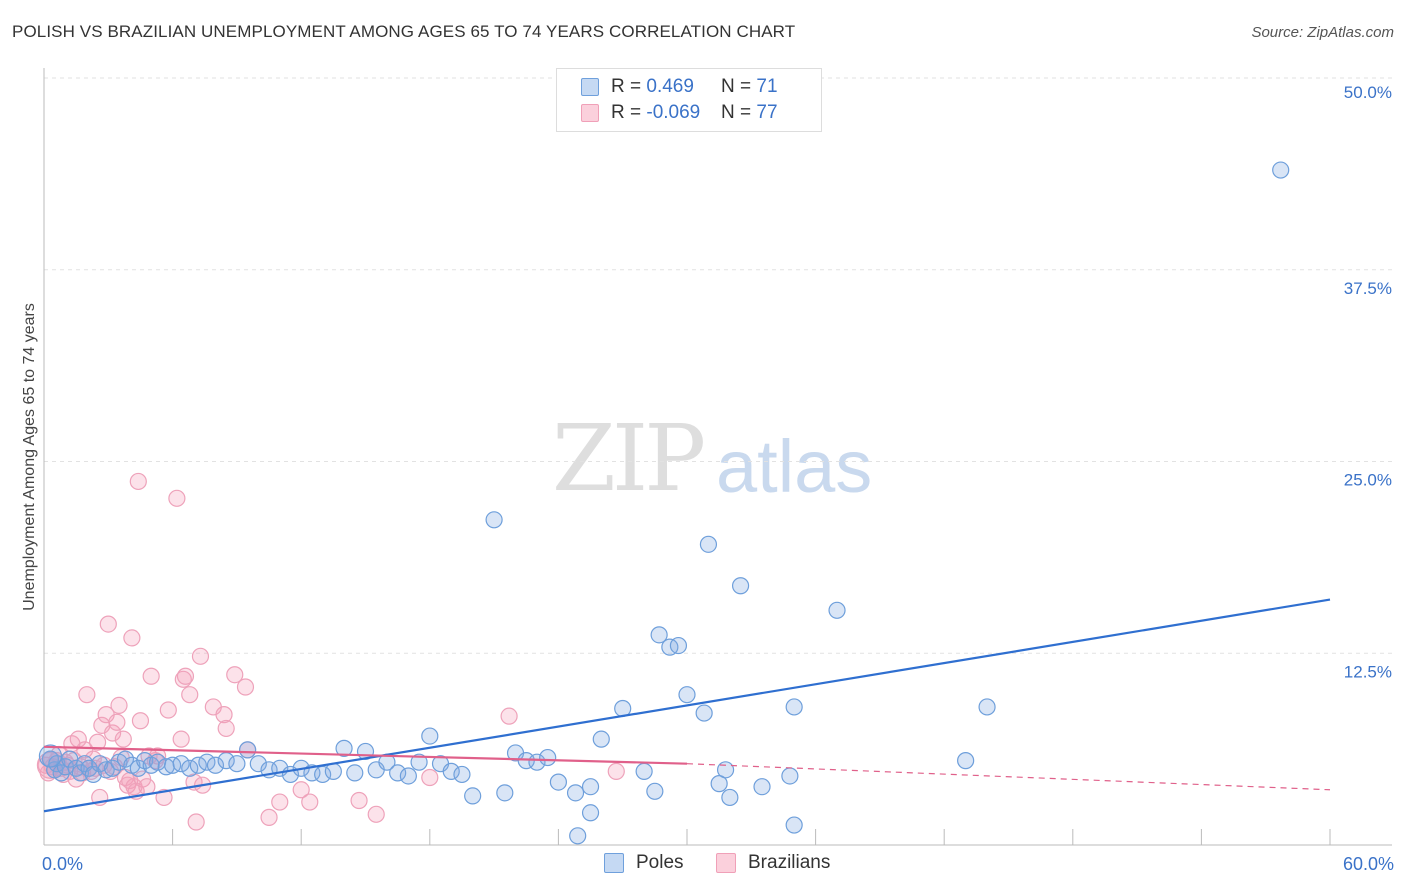  Describe the element at coordinates (1368, 480) in the screenshot. I see `y-tick-label: 25.0%` at that location.